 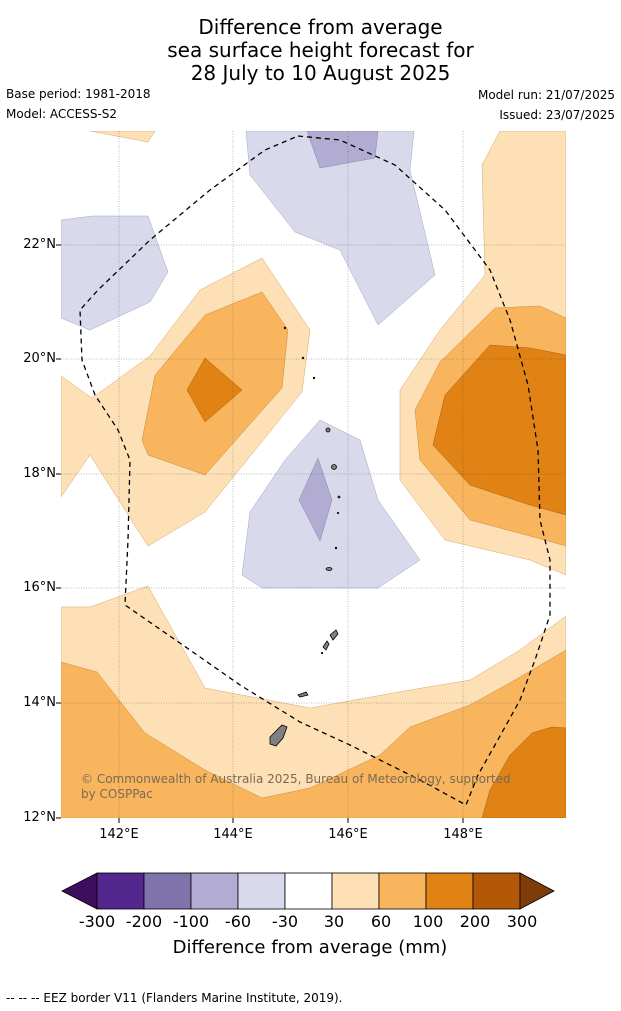 I want to click on colorbar-tick-label: 30, so click(x=334, y=921).